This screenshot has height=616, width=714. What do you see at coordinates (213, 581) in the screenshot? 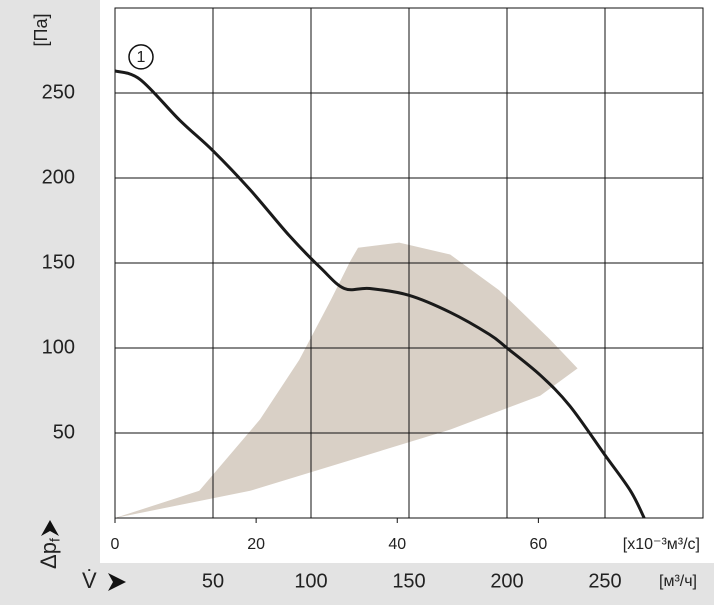
I see `x-tick-label: 50` at bounding box center [213, 581].